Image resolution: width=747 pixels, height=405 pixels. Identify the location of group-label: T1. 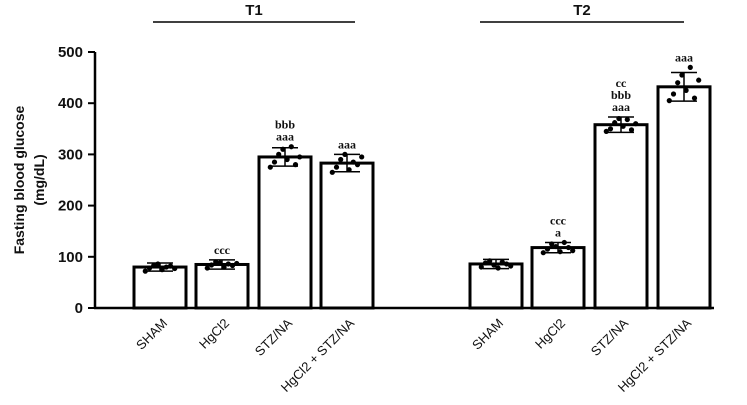
(254, 10).